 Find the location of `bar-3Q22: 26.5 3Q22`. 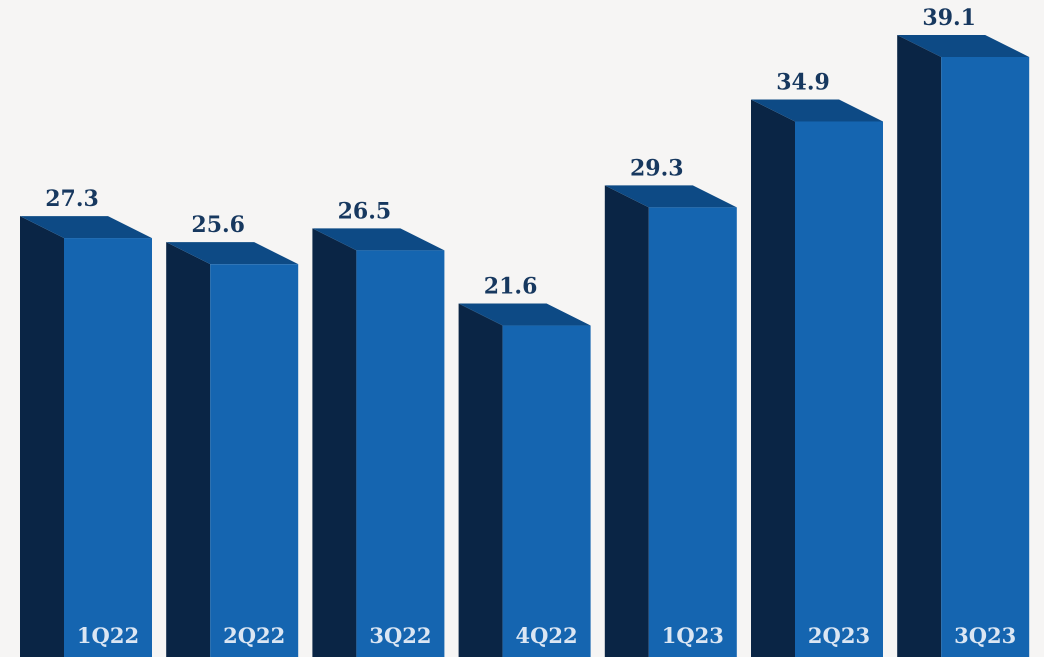

bar-3Q22: 26.5 3Q22 is located at coordinates (378, 427).